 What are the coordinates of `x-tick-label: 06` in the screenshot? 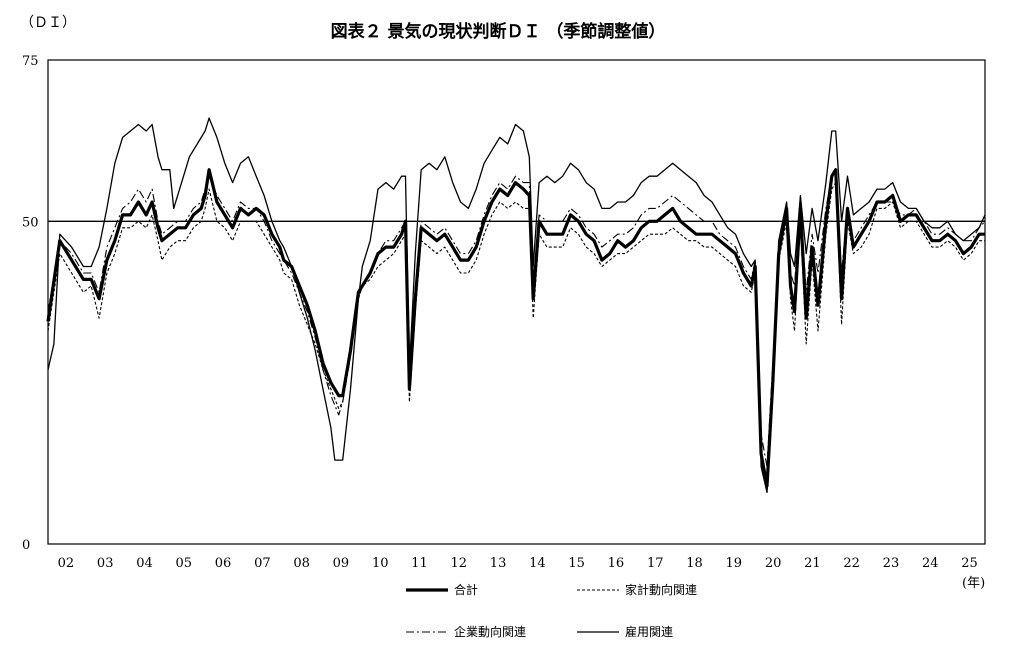 It's located at (223, 563).